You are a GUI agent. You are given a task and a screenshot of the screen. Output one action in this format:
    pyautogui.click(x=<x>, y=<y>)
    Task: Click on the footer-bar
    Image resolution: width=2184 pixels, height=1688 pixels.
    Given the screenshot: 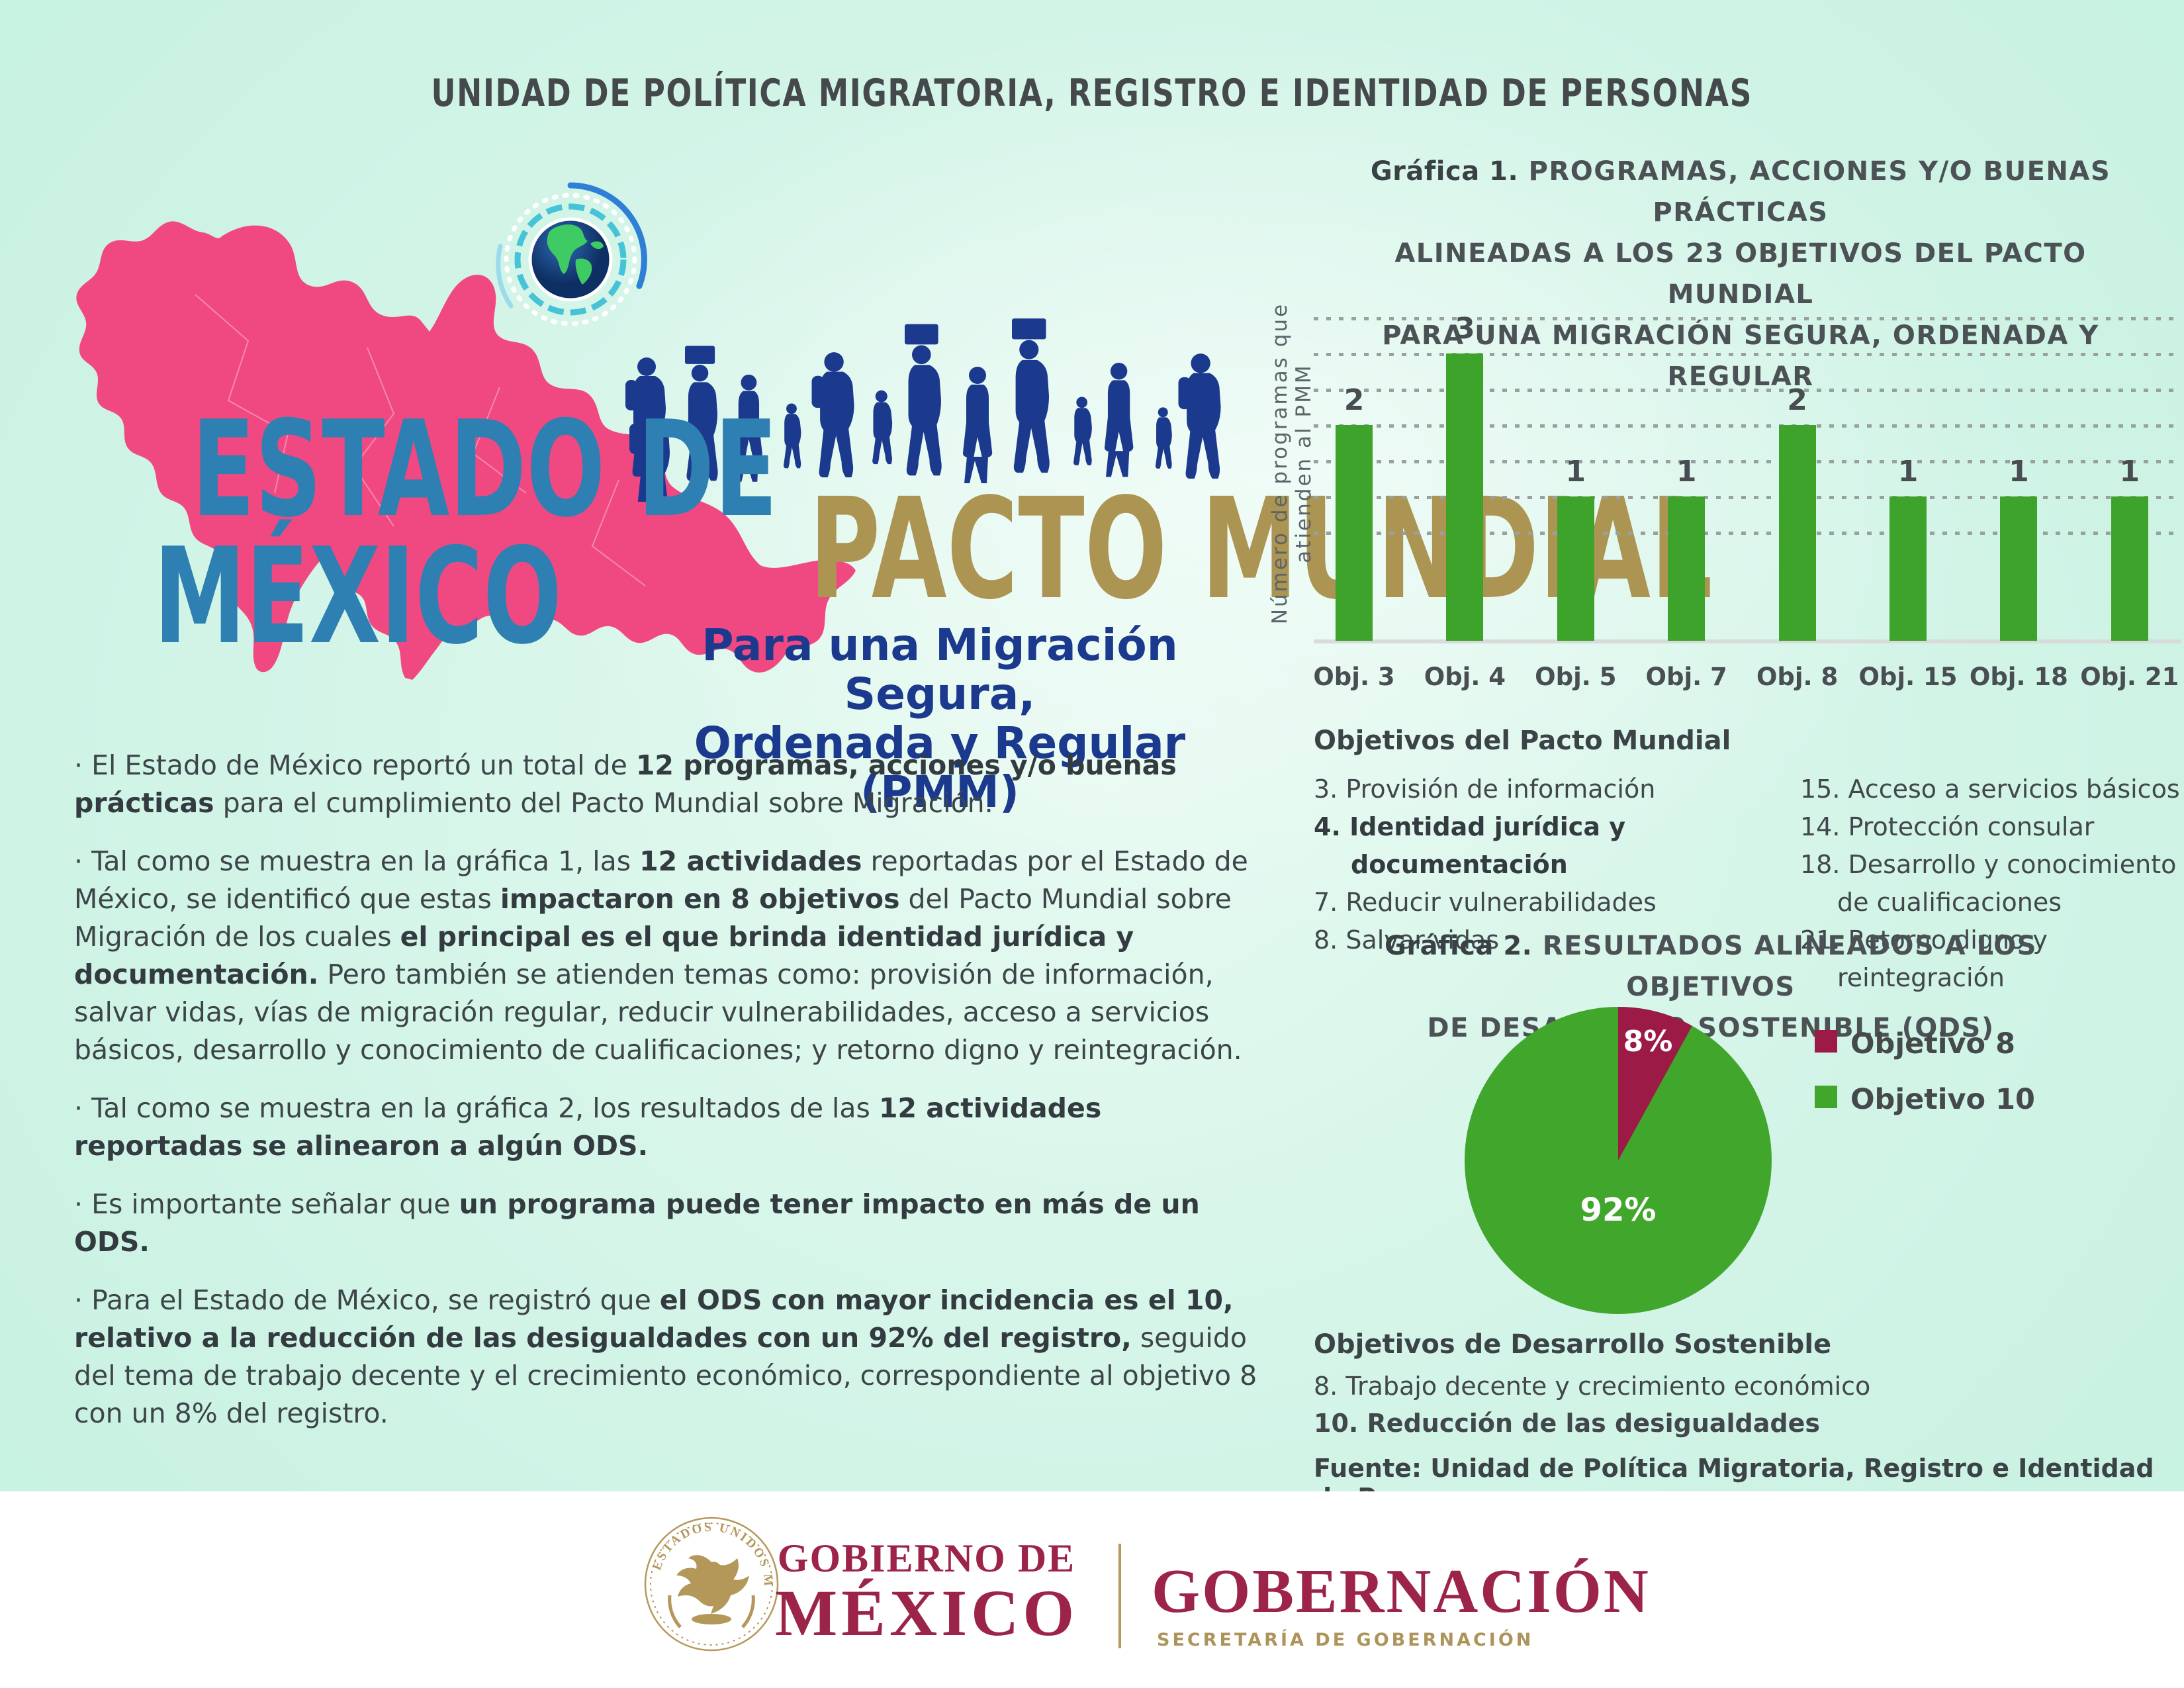 What is the action you would take?
    pyautogui.click(x=1092, y=1589)
    